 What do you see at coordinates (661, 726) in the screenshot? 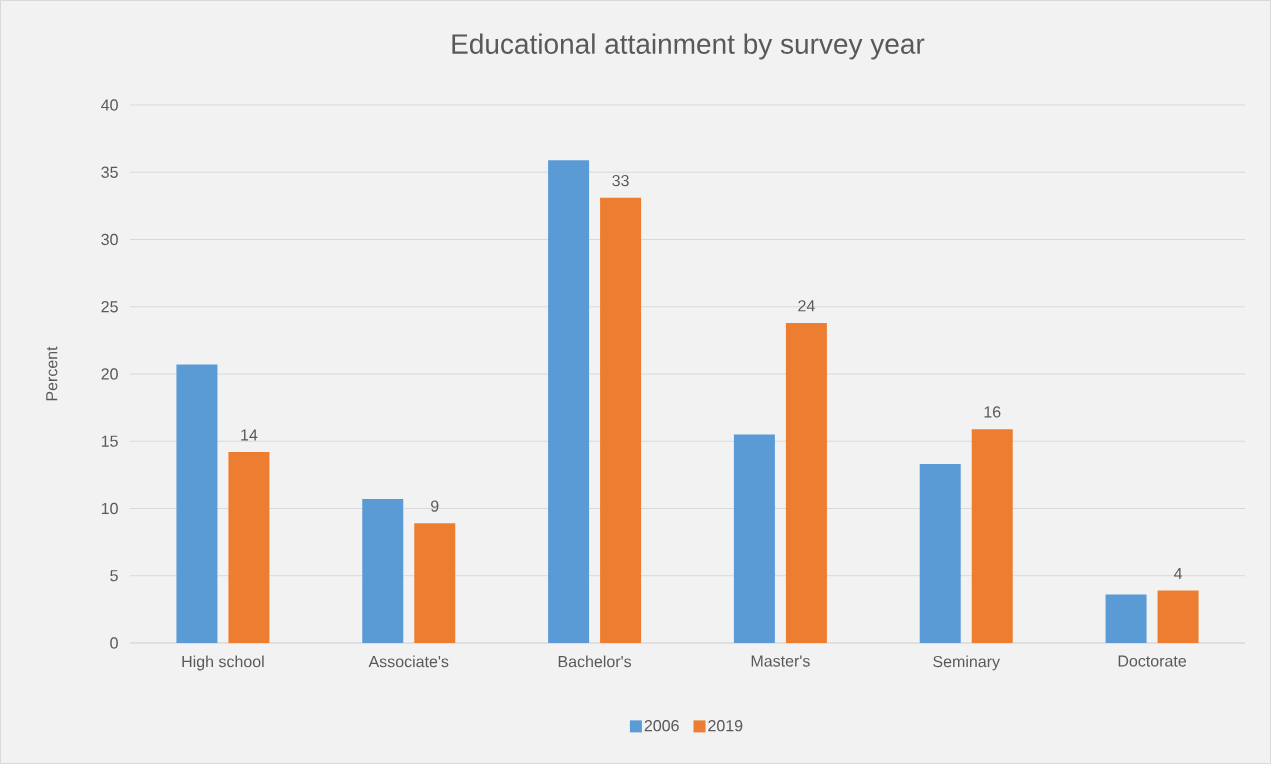
I see `legend-label: 2006` at bounding box center [661, 726].